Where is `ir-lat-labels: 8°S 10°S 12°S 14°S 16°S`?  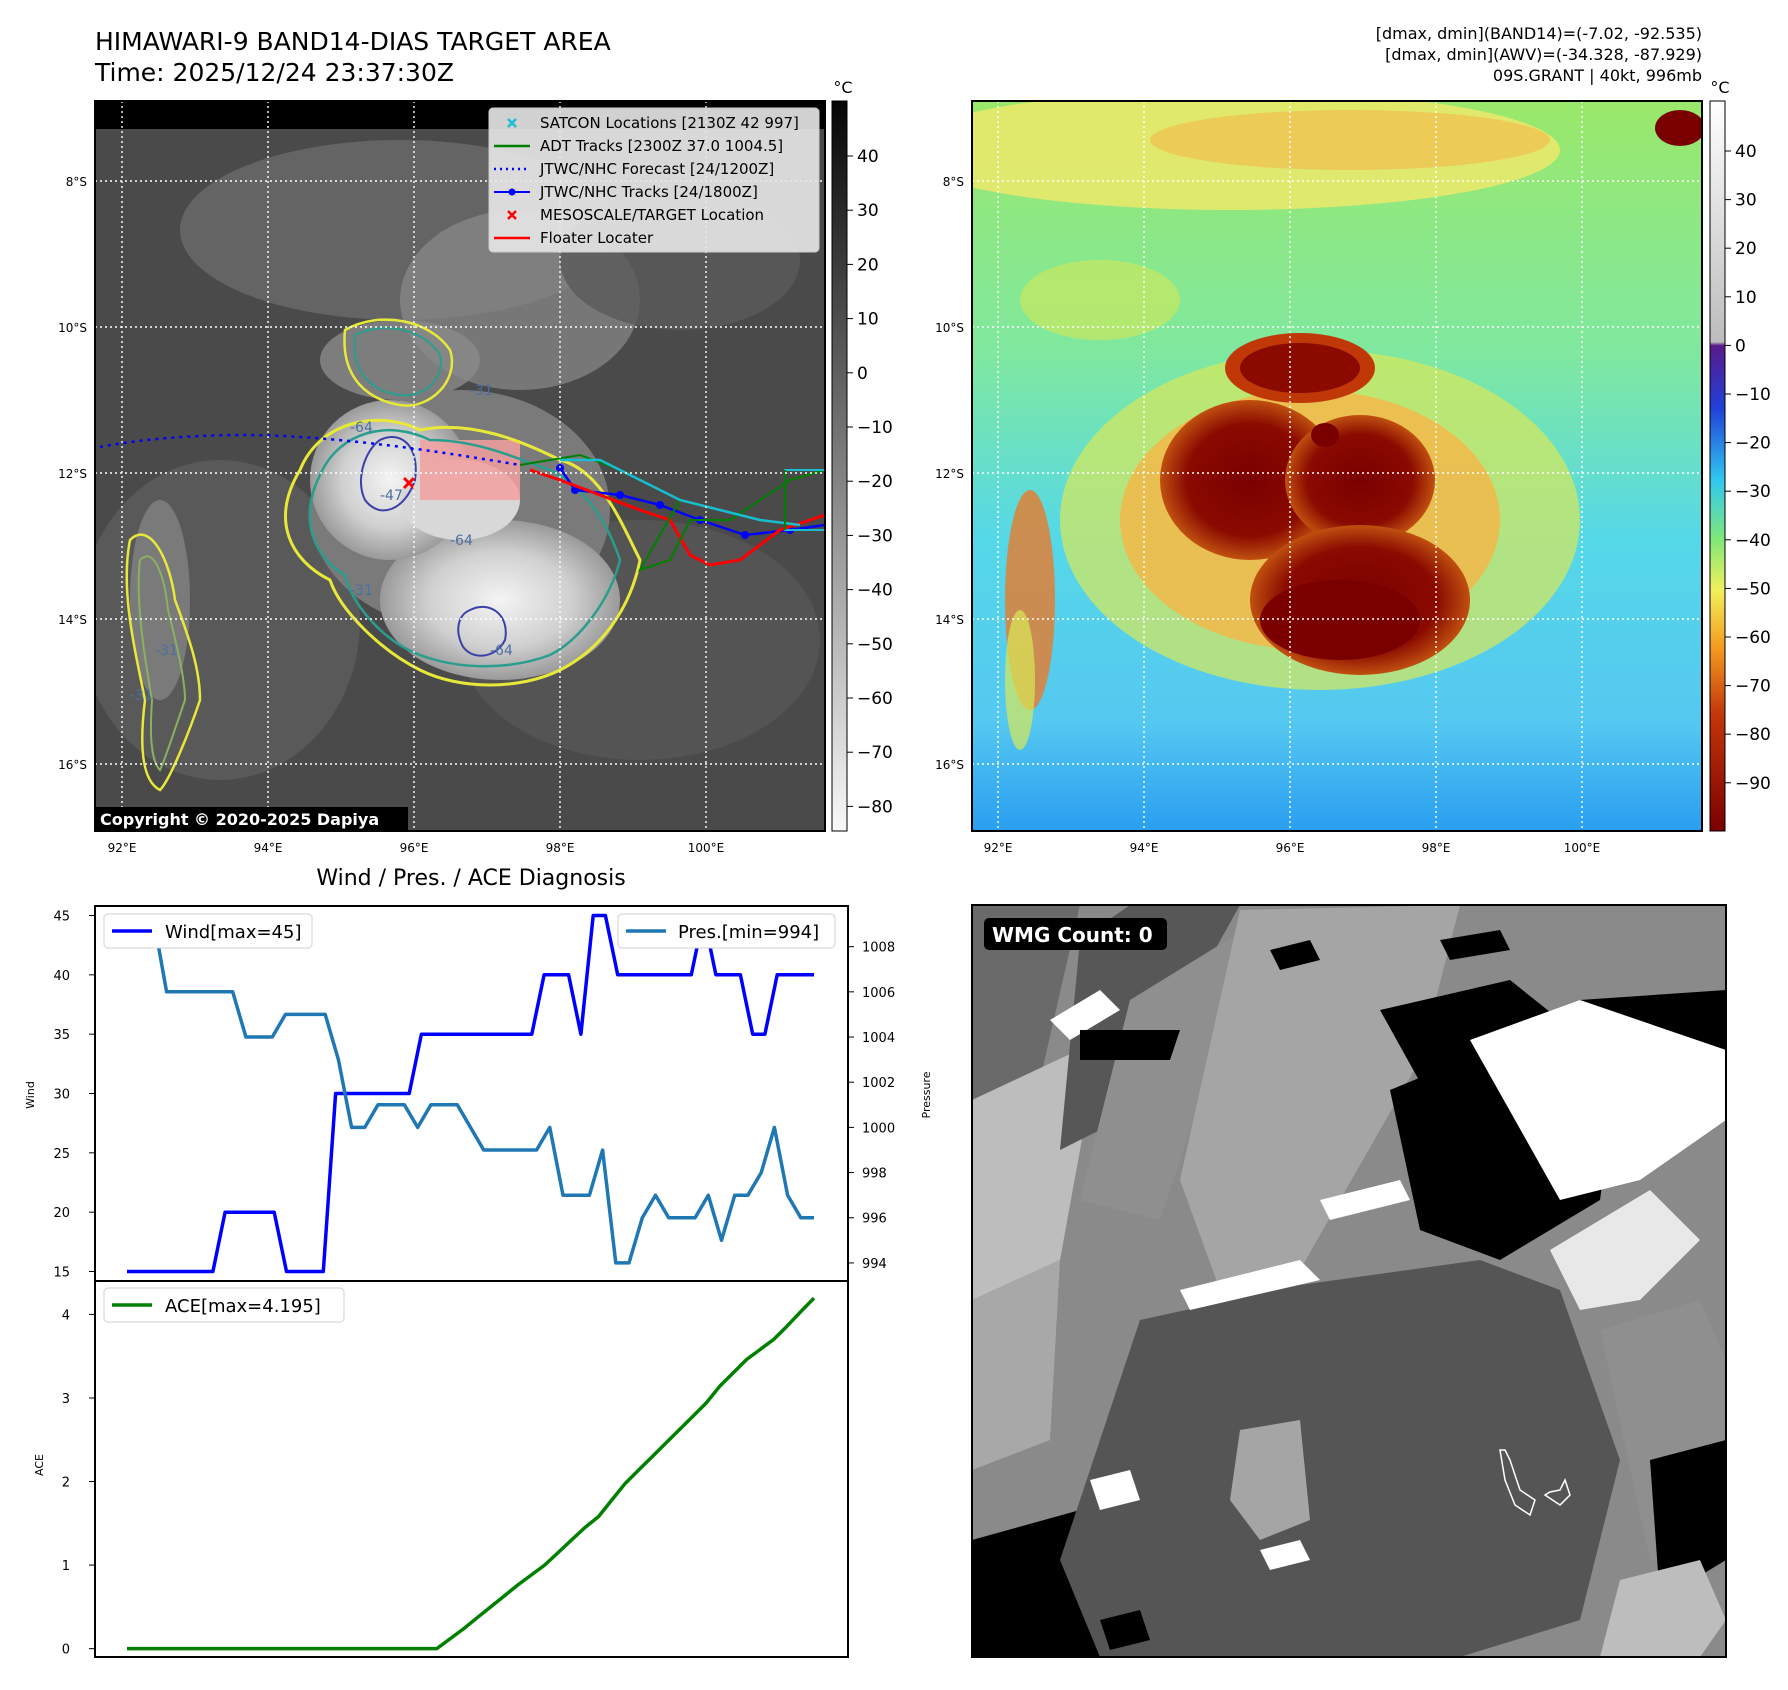 ir-lat-labels: 8°S 10°S 12°S 14°S 16°S is located at coordinates (72, 473).